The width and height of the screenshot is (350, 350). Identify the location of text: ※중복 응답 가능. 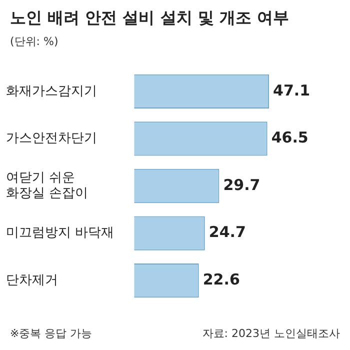
(51, 333).